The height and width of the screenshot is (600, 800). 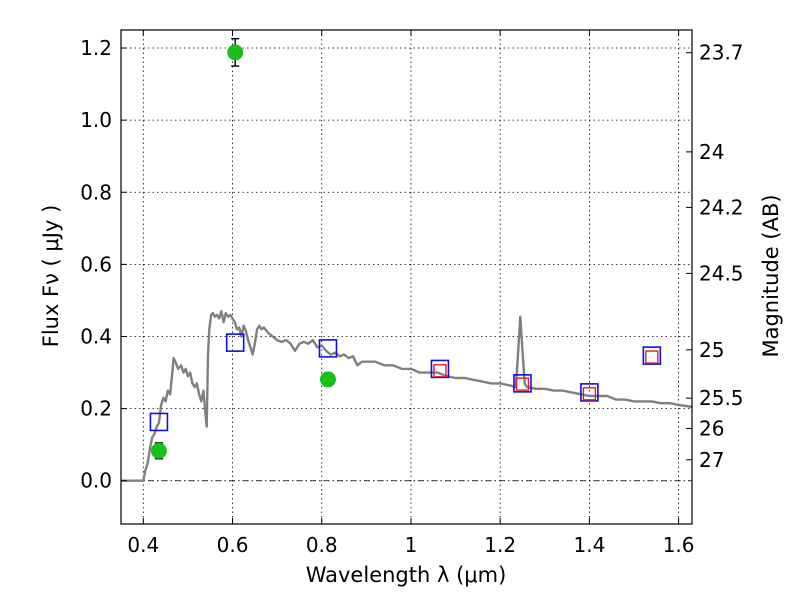 What do you see at coordinates (711, 350) in the screenshot?
I see `y2-tick-label: 25` at bounding box center [711, 350].